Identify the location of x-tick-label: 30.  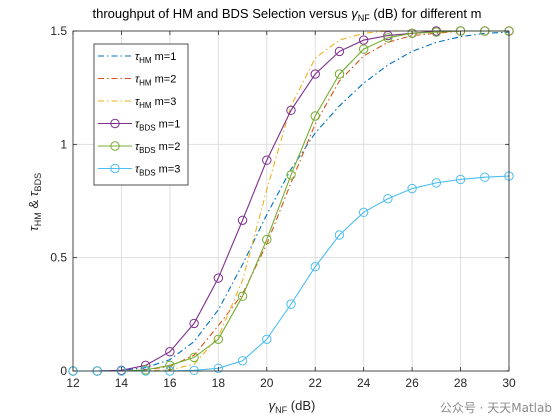
(509, 383).